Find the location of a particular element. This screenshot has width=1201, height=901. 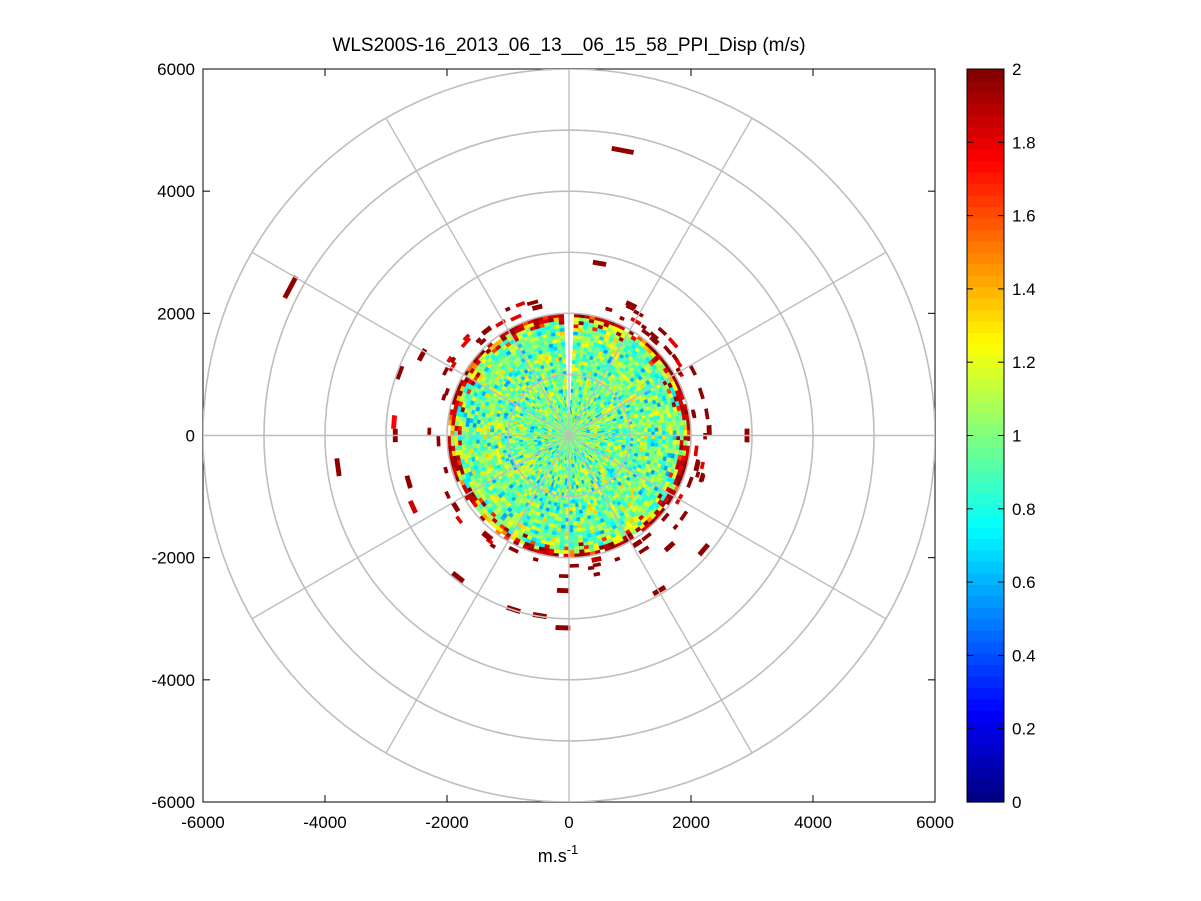

colorbar: 00.20.40.60.811.21.41.61.82 is located at coordinates (1001, 436).